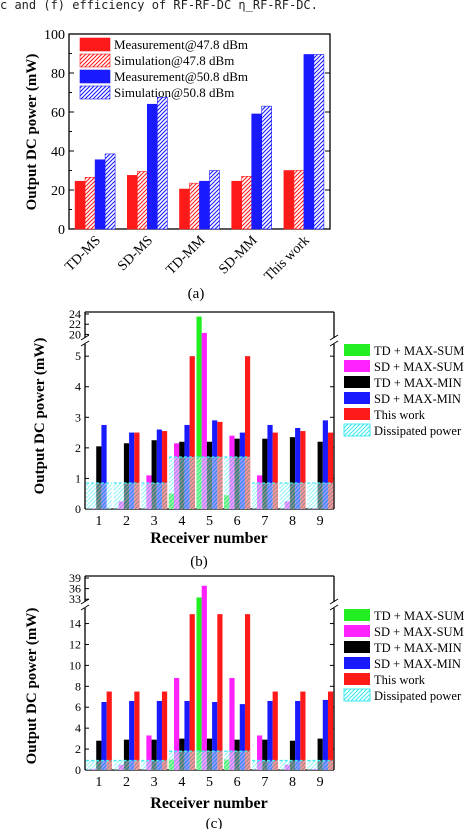  What do you see at coordinates (75, 624) in the screenshot?
I see `panel-c-ytick-label: 14` at bounding box center [75, 624].